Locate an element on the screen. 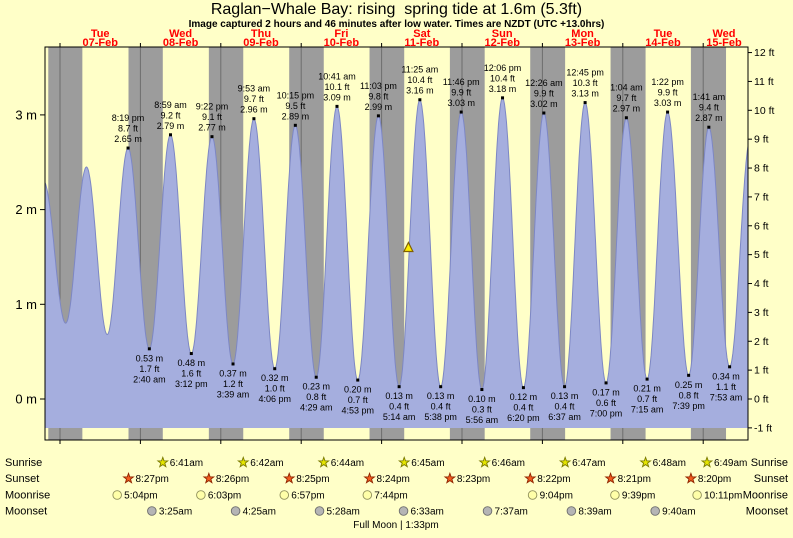 The width and height of the screenshot is (793, 538). day-label-date: 13-Feb is located at coordinates (583, 43).